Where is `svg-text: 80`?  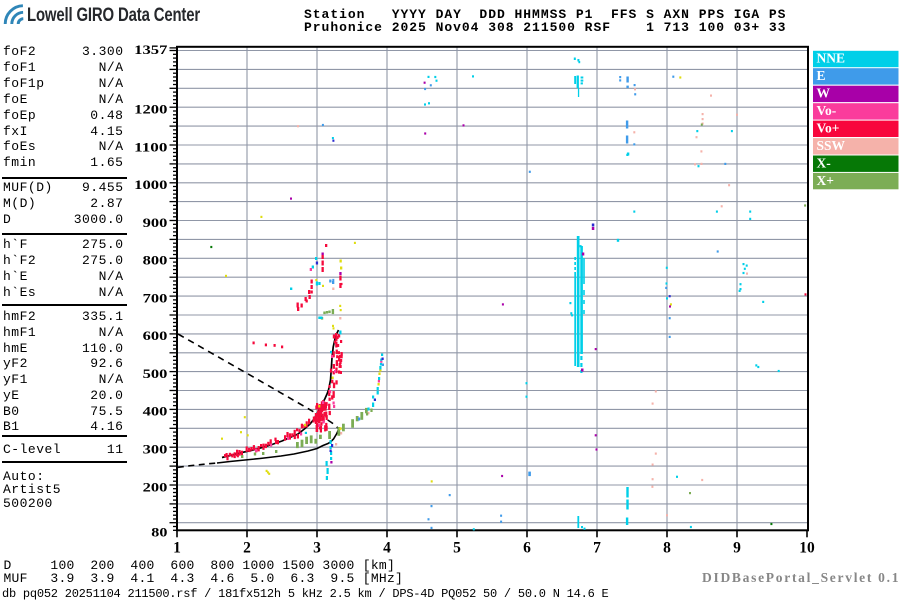
svg-text: 80 is located at coordinates (159, 532).